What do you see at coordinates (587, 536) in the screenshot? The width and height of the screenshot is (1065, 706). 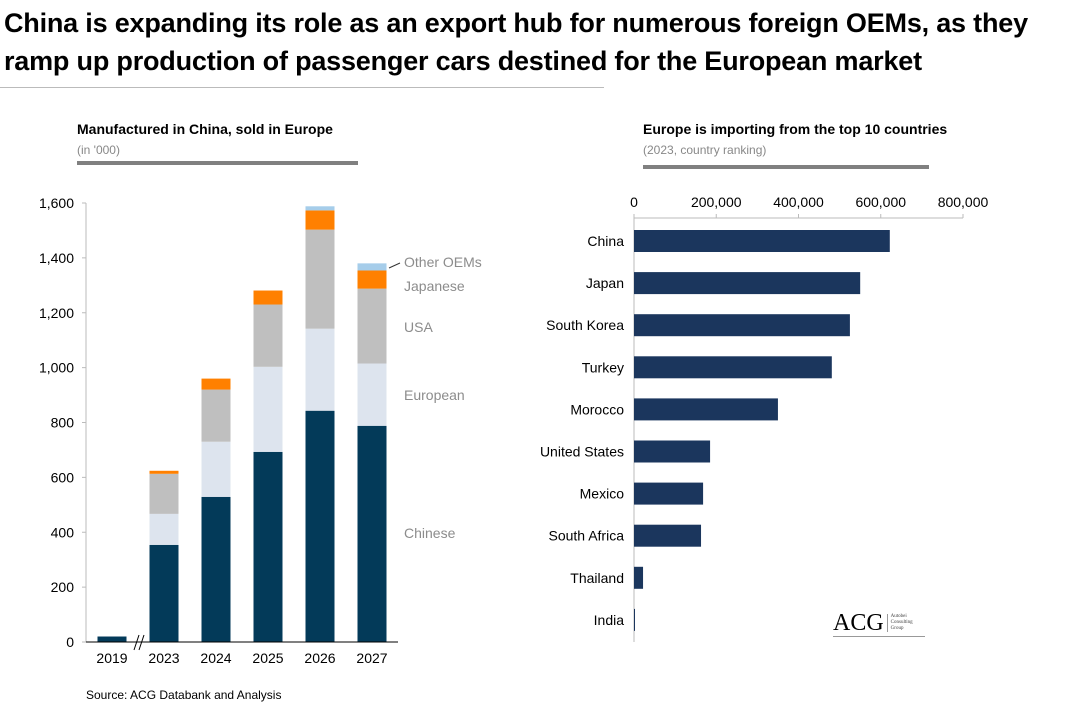 I see `category-label: South Africa` at bounding box center [587, 536].